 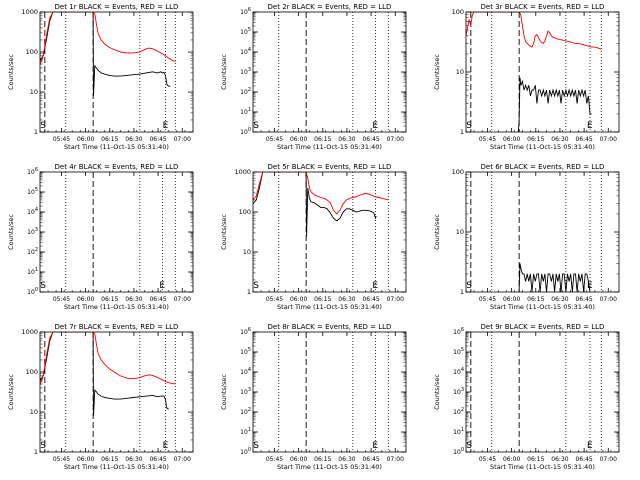 I want to click on panel-title: Det 2r BLACK = Events, RED = LLD, so click(x=330, y=7).